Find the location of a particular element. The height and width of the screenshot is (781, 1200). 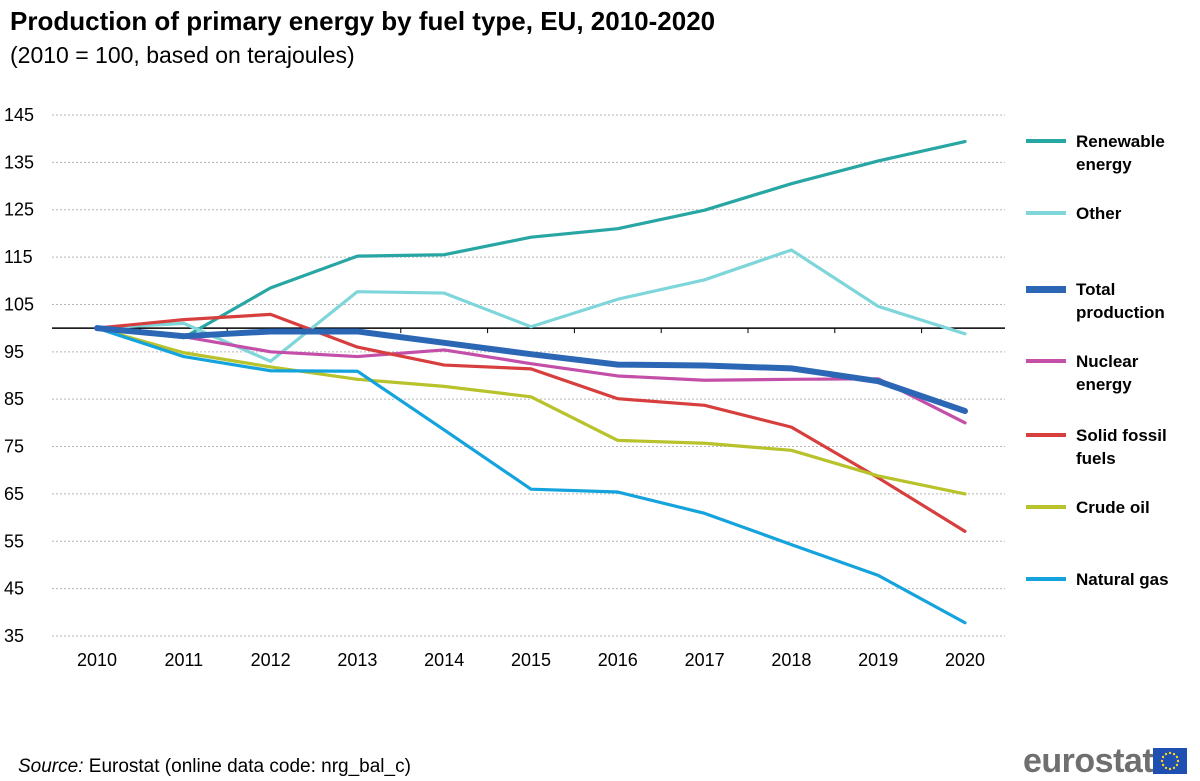

legend-label-line: production is located at coordinates (1120, 312).